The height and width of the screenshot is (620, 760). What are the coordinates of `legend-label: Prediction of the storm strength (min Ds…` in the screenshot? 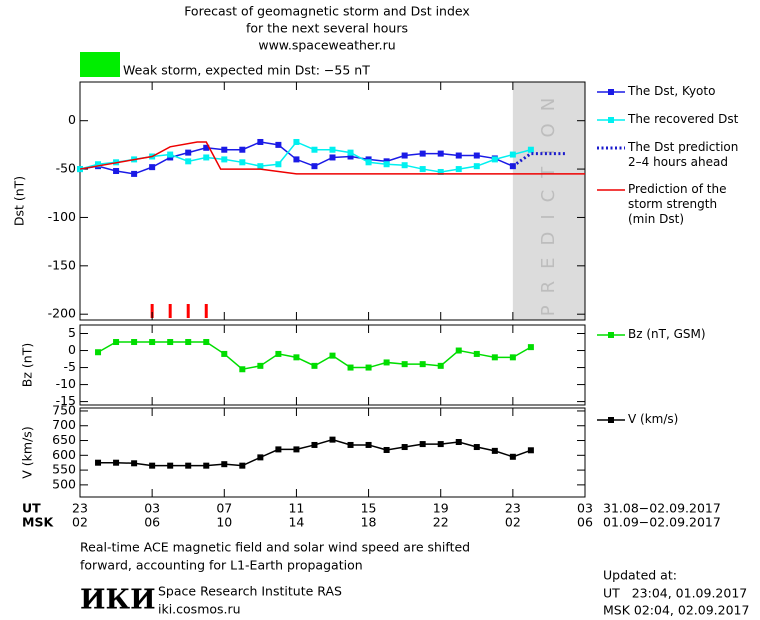 It's located at (677, 204).